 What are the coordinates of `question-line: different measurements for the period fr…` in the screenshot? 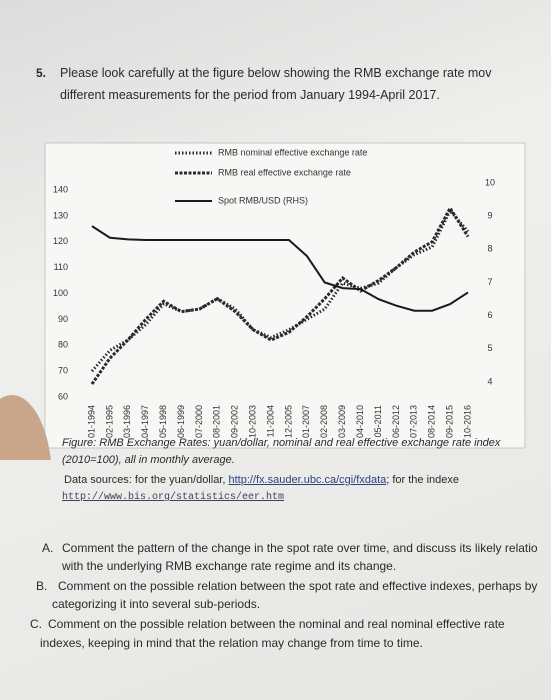 It's located at (250, 95).